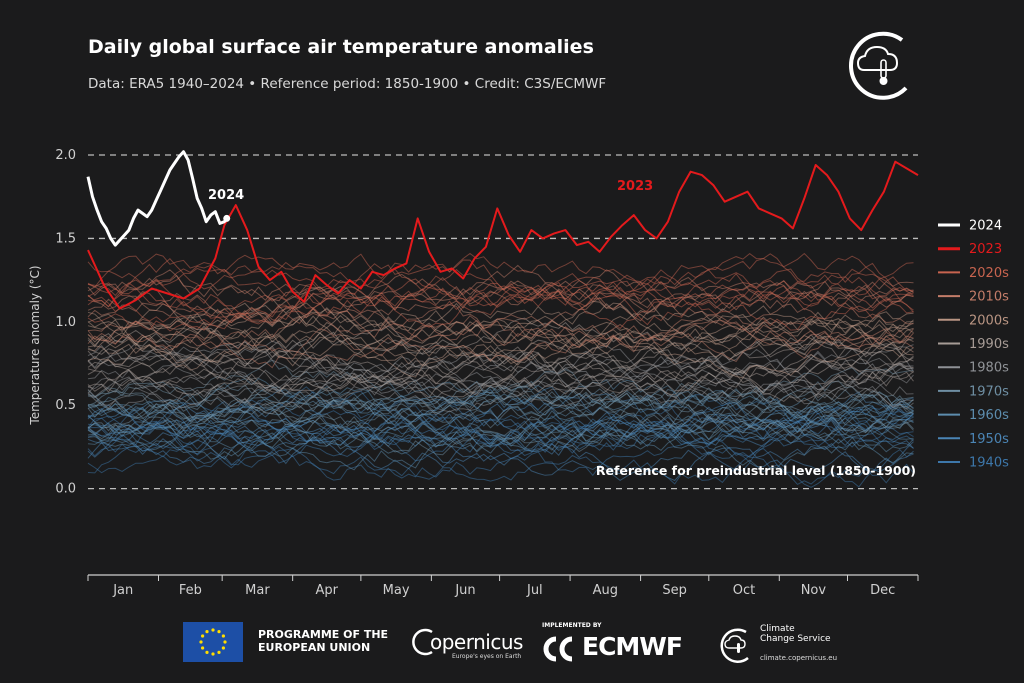  Describe the element at coordinates (632, 646) in the screenshot. I see `ecmwf-wordmark: ECMWF` at that location.